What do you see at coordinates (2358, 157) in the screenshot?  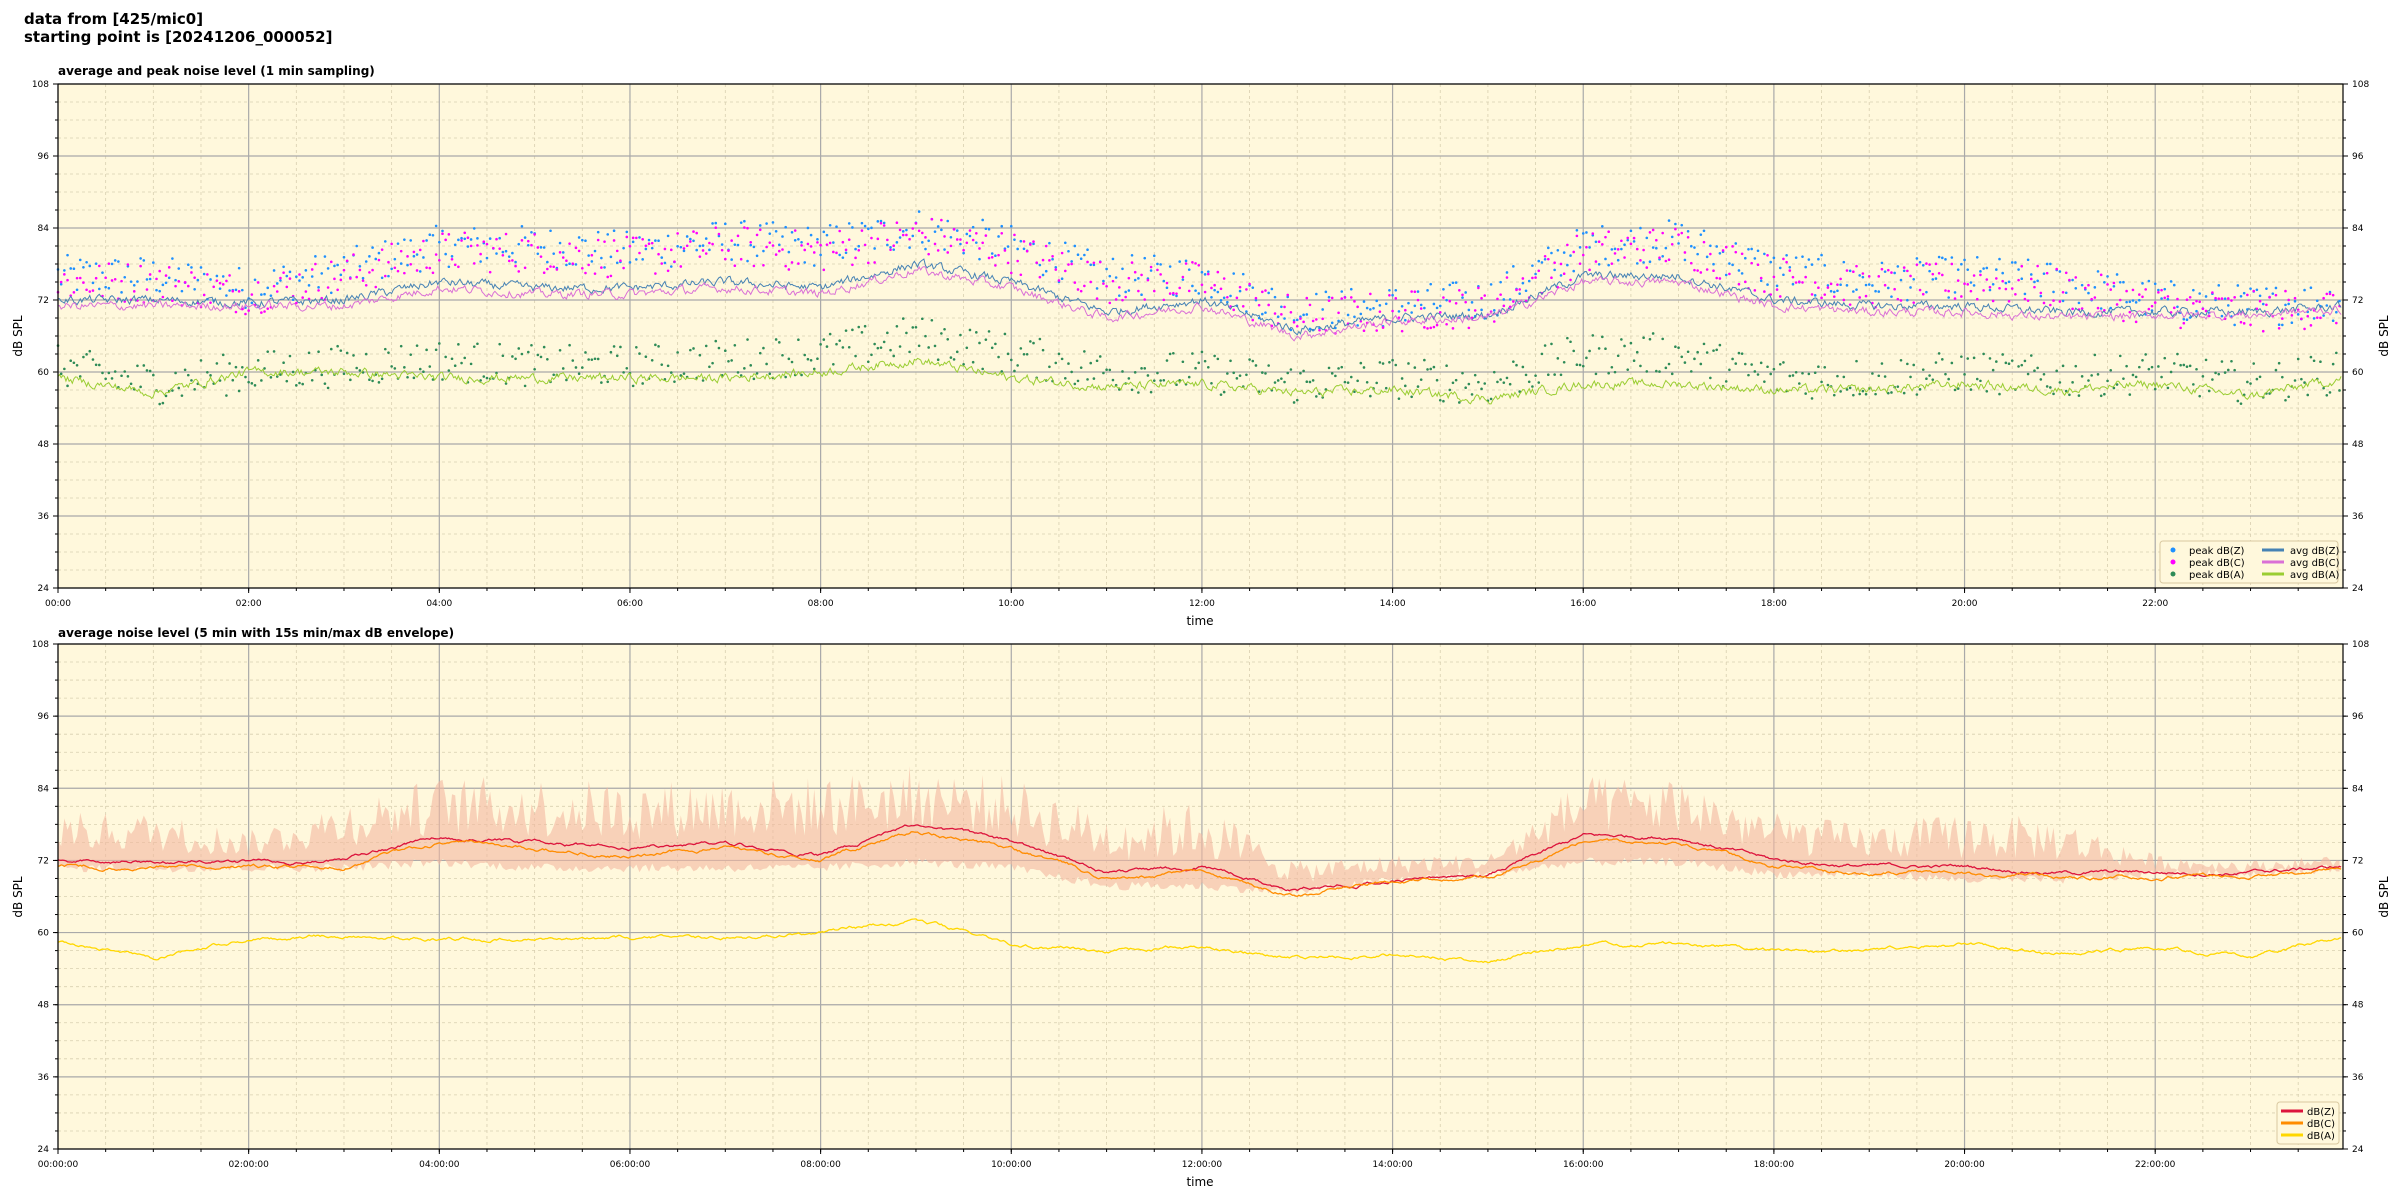 I see `y-tick-label: 96` at bounding box center [2358, 157].